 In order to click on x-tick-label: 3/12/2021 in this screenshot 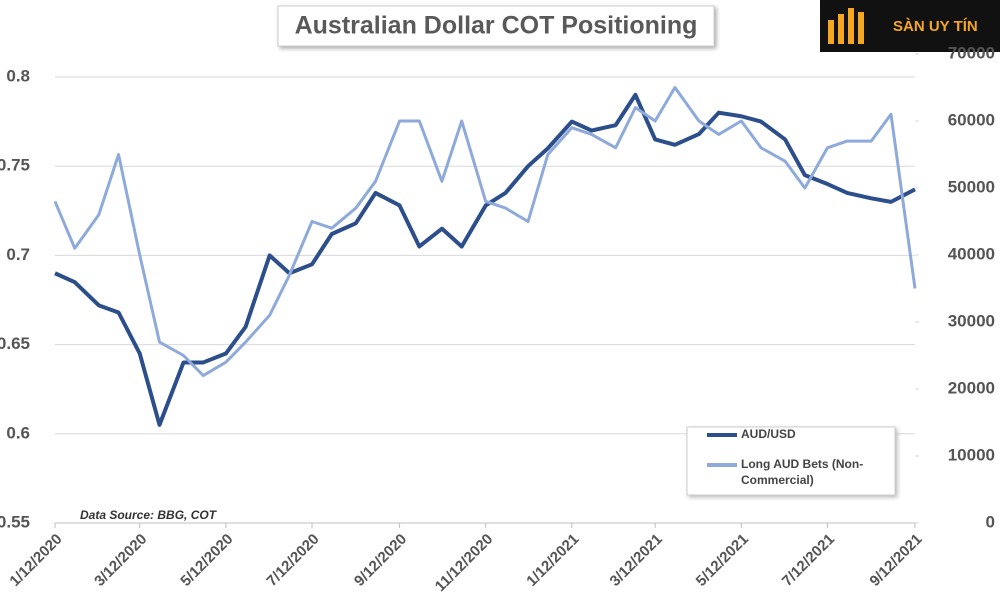, I will do `click(636, 560)`.